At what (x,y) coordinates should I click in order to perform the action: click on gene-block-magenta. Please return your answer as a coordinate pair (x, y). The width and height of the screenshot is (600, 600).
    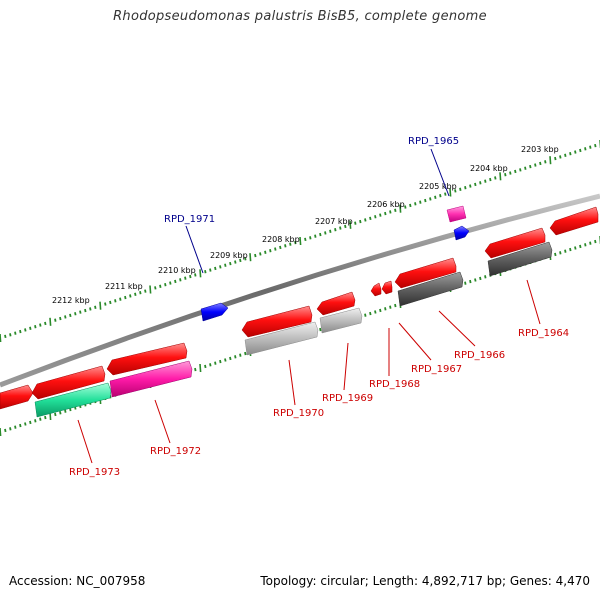
    Looking at the image, I should click on (151, 379).